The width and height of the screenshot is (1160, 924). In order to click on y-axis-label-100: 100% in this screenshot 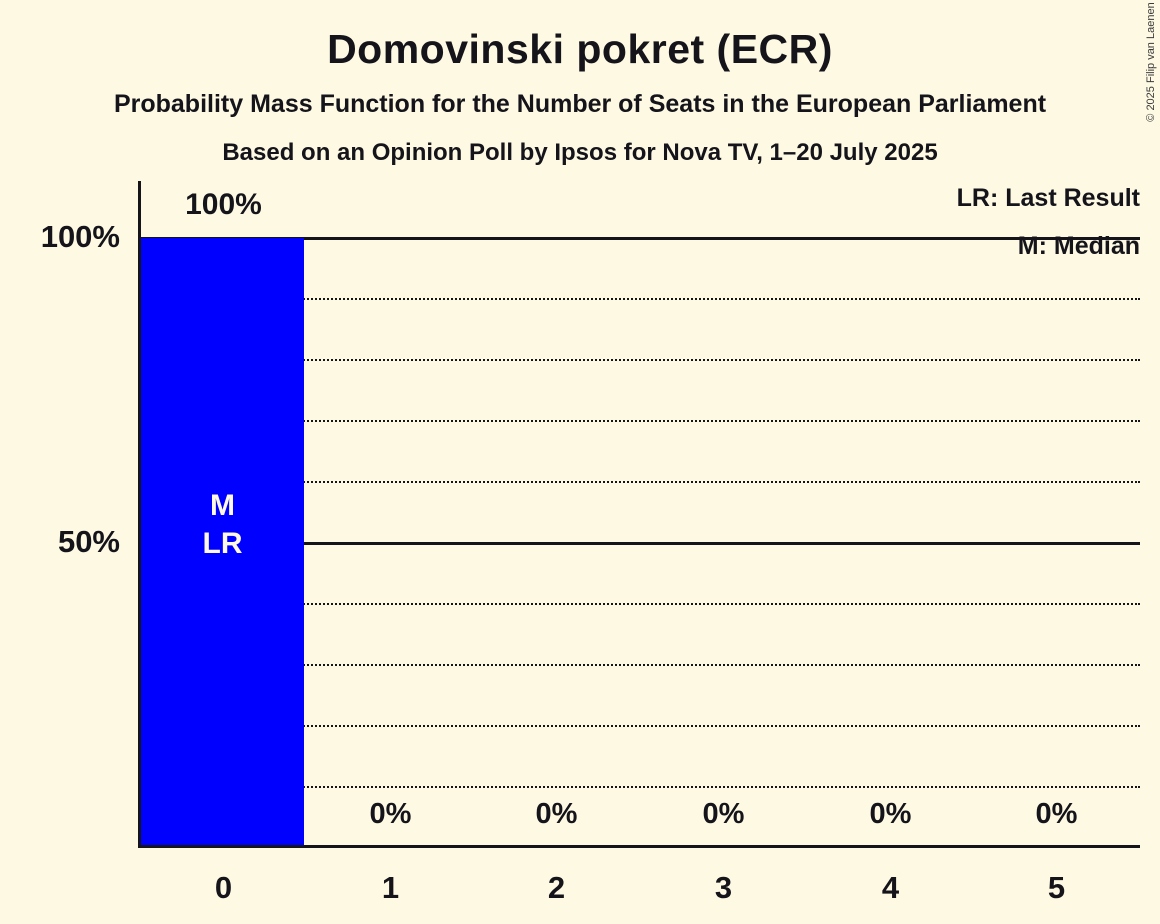, I will do `click(80, 236)`.